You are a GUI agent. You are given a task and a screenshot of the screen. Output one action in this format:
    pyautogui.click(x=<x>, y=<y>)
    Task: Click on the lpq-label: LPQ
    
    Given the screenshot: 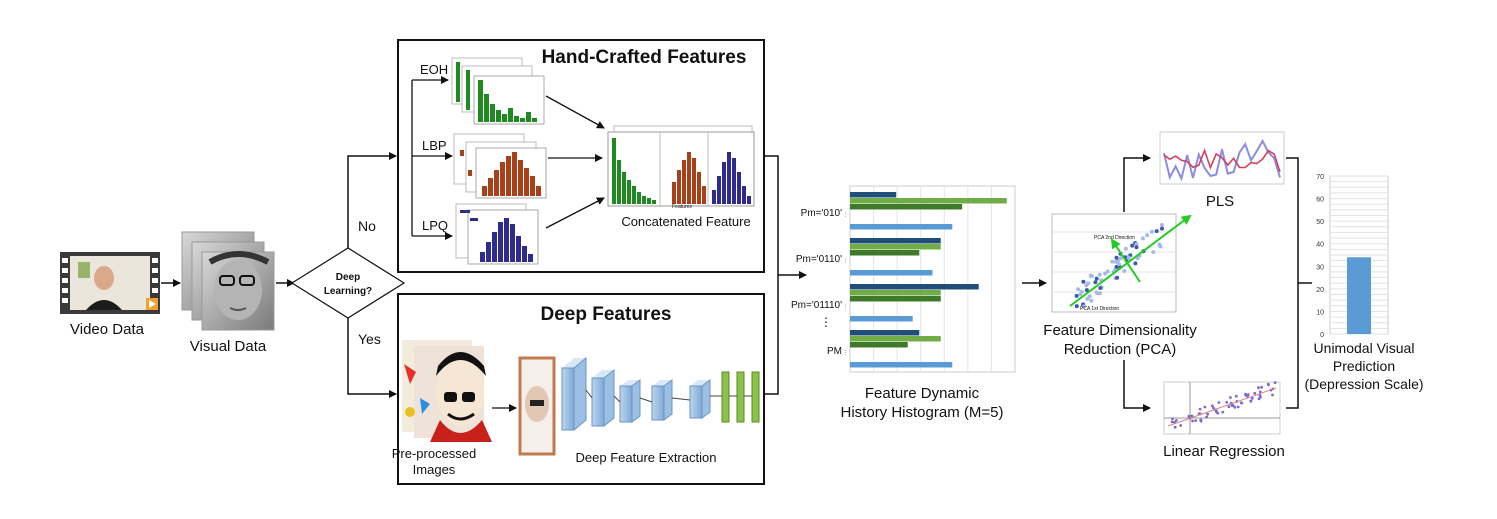 What is the action you would take?
    pyautogui.click(x=435, y=225)
    